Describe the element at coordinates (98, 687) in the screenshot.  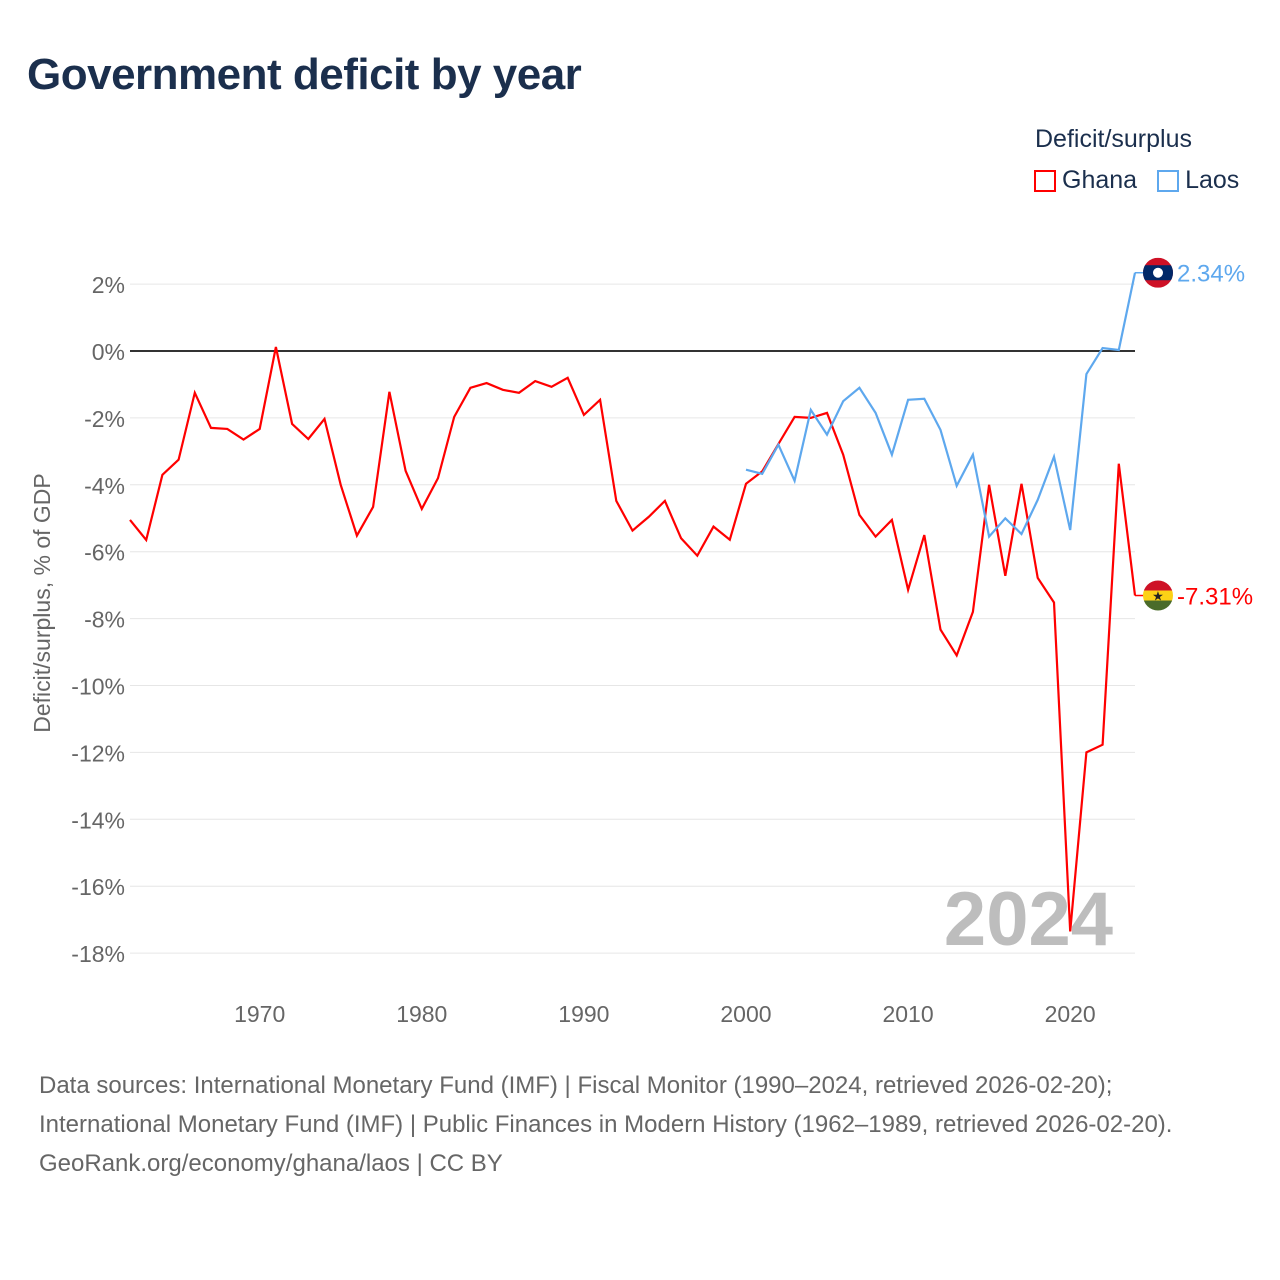
I see `y-tick-label: -10%` at that location.